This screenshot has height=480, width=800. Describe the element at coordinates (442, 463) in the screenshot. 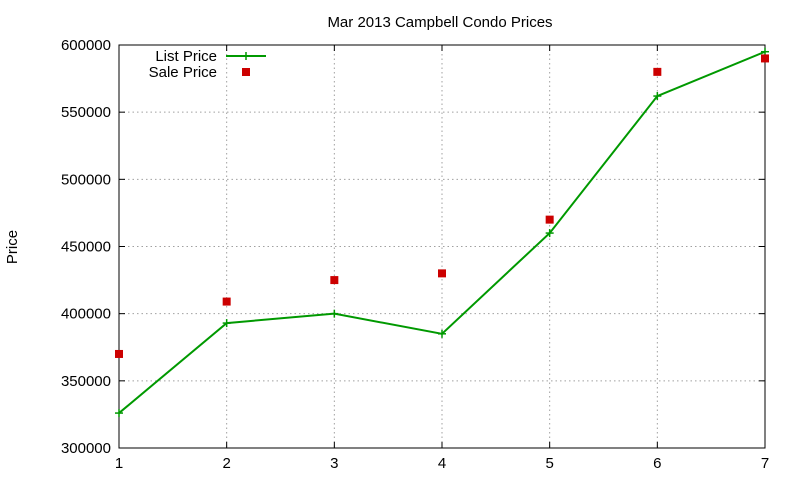

I see `x-tick-label: 4` at that location.